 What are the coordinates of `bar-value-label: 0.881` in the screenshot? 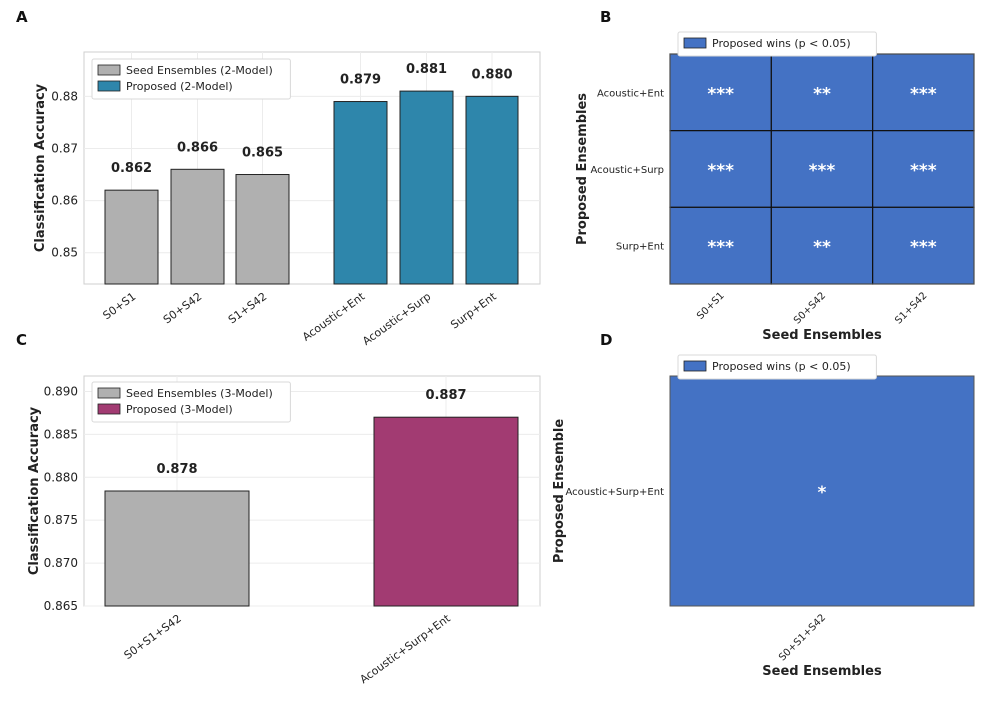 It's located at (426, 69).